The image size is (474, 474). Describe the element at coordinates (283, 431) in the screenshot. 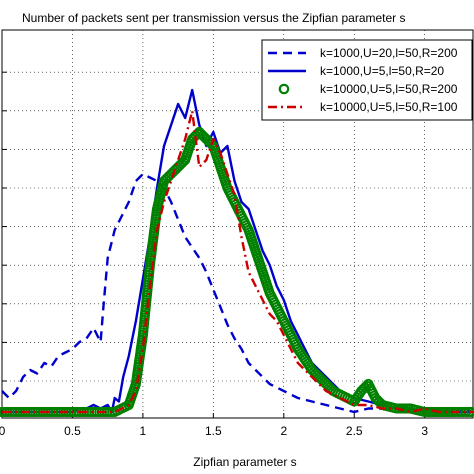

I see `x-tick-label: 2` at that location.